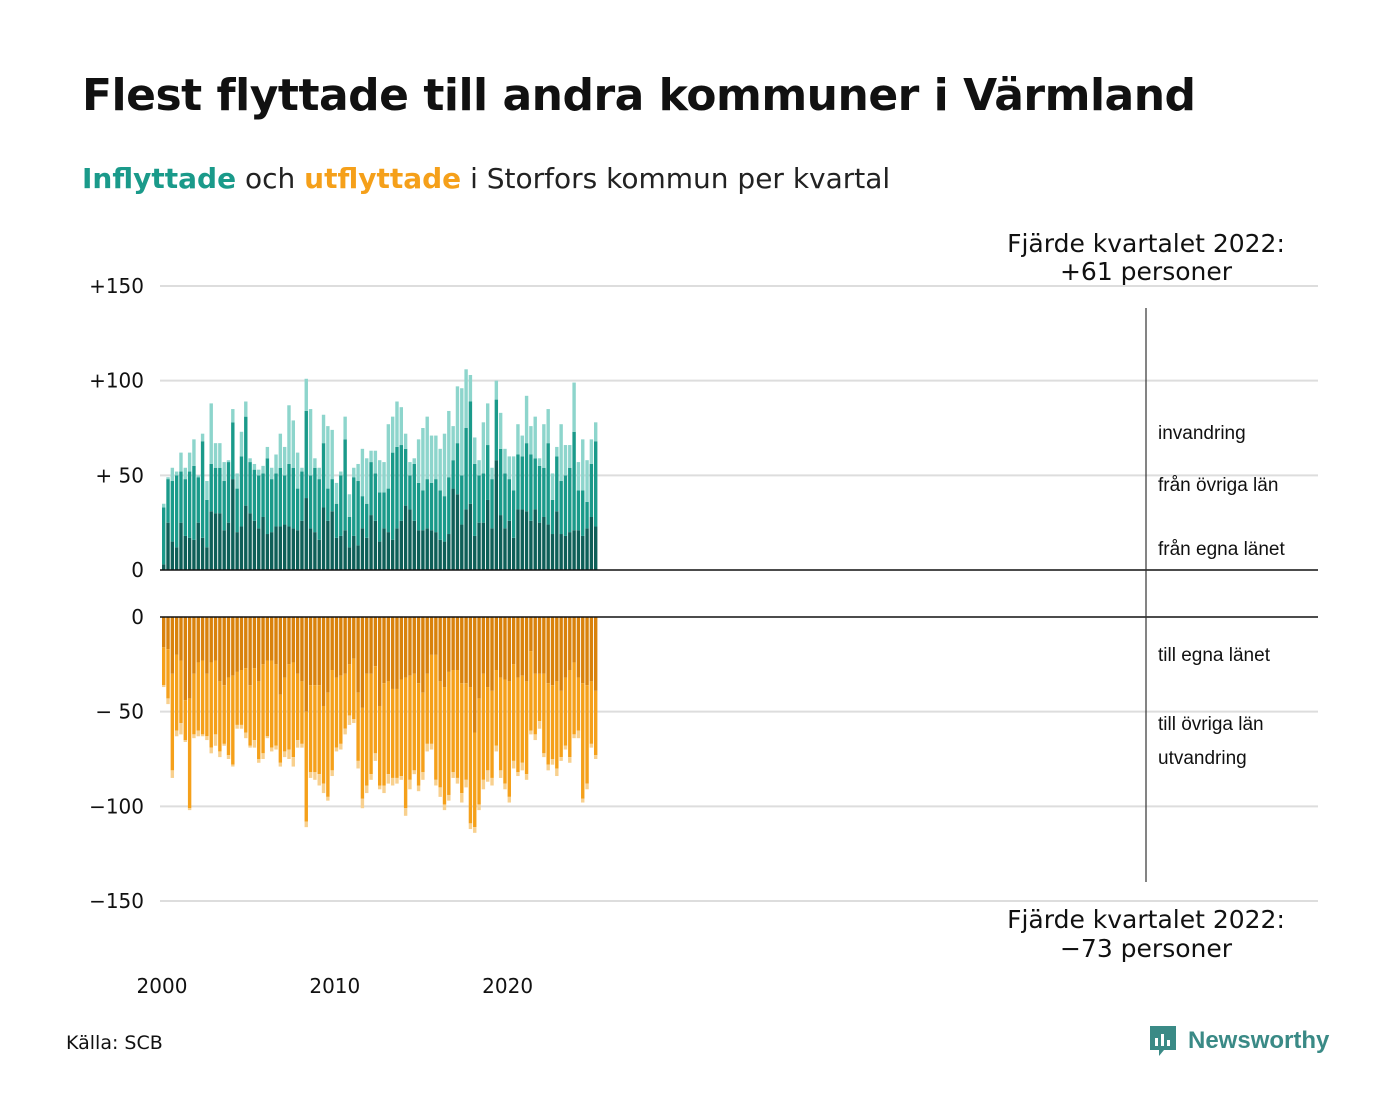  What do you see at coordinates (1202, 433) in the screenshot?
I see `segment-label-inflow: invandring` at bounding box center [1202, 433].